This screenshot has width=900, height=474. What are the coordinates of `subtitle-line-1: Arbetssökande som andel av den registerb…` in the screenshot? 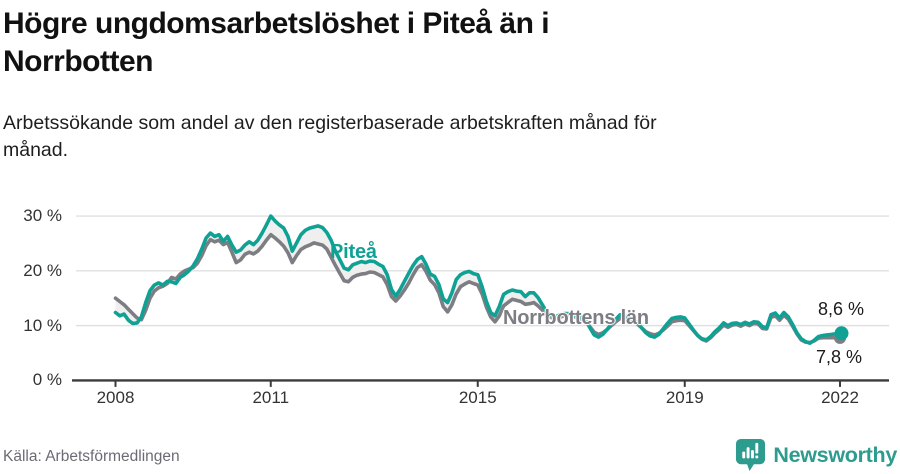 It's located at (330, 123).